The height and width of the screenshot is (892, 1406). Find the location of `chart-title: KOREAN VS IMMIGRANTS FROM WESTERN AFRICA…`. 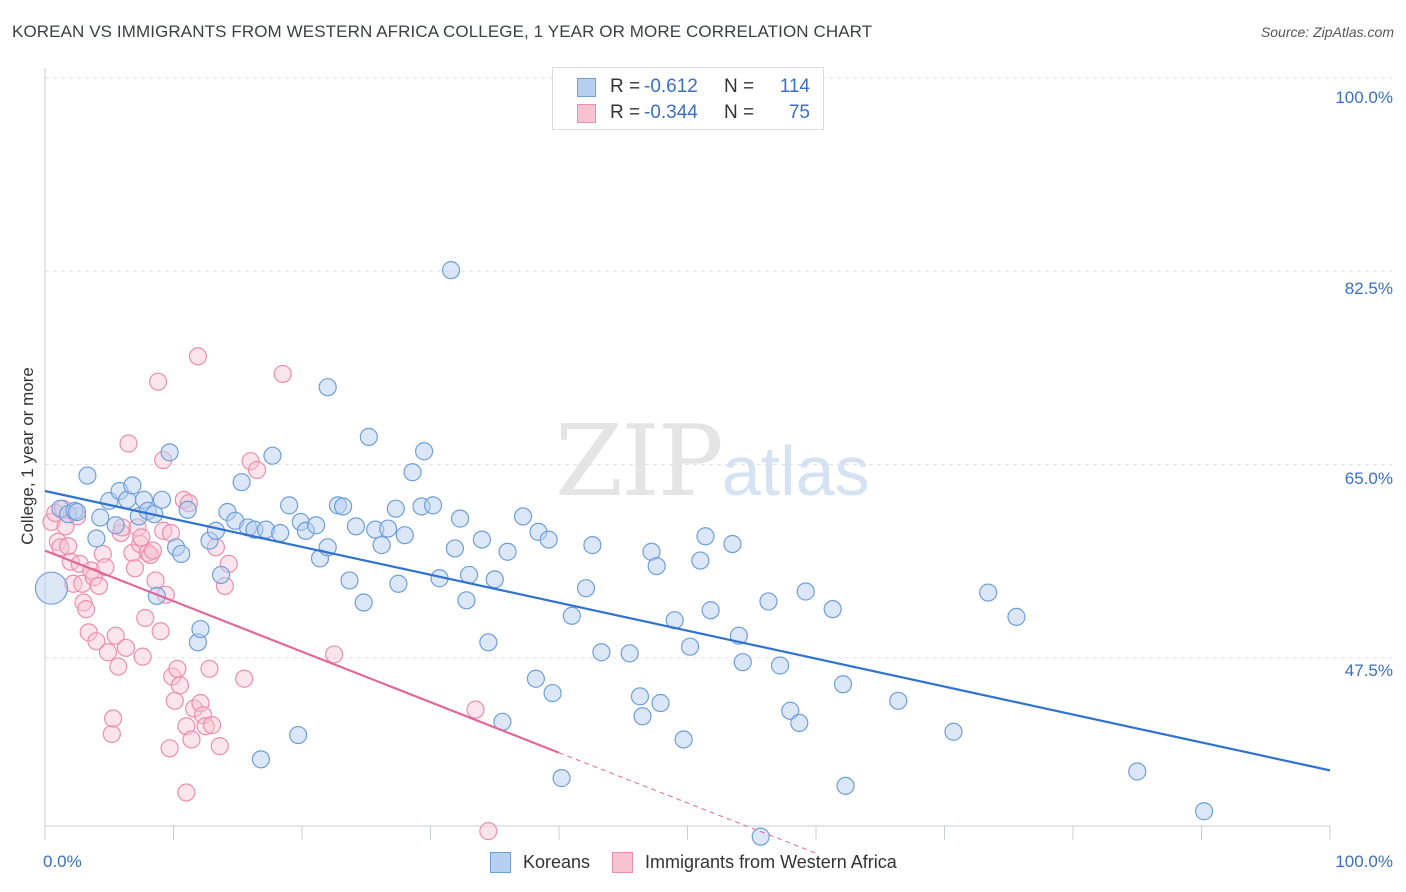

chart-title: KOREAN VS IMMIGRANTS FROM WESTERN AFRICA… is located at coordinates (442, 31).